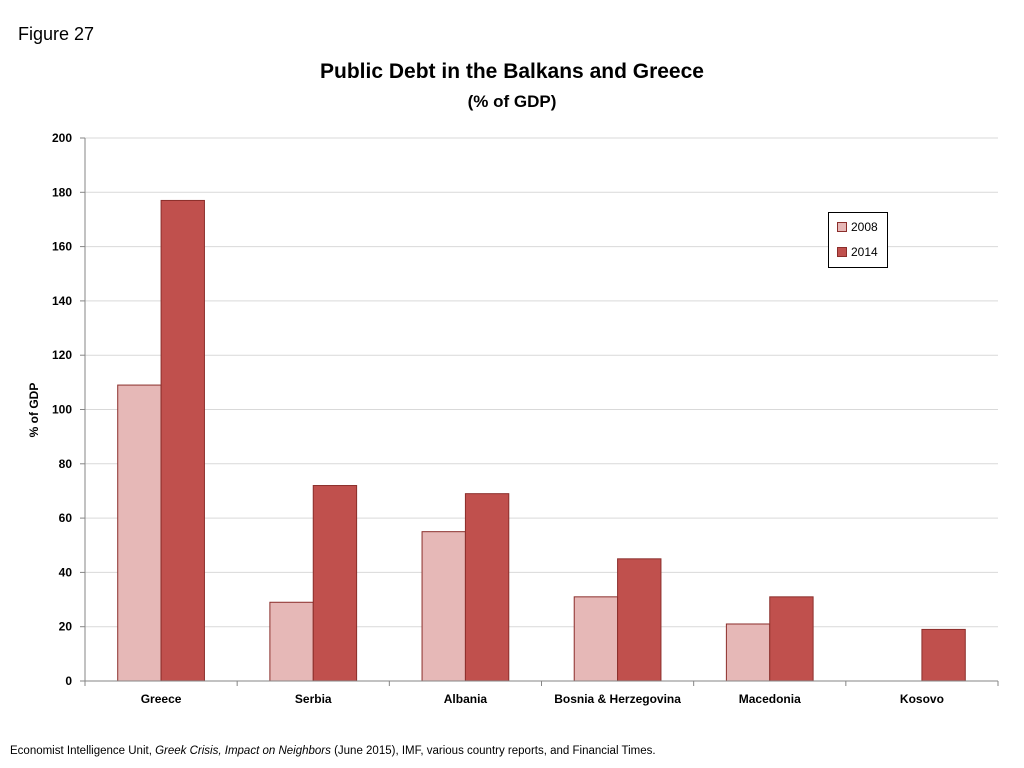  I want to click on source-text: Economist Intelligence Unit,, so click(83, 751).